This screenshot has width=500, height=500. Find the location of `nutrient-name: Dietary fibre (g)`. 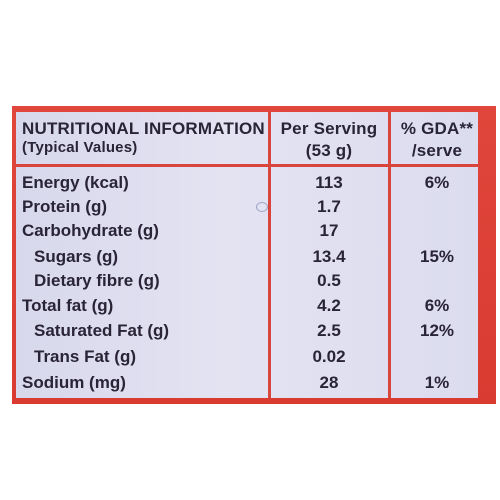

nutrient-name: Dietary fibre (g) is located at coordinates (97, 280).